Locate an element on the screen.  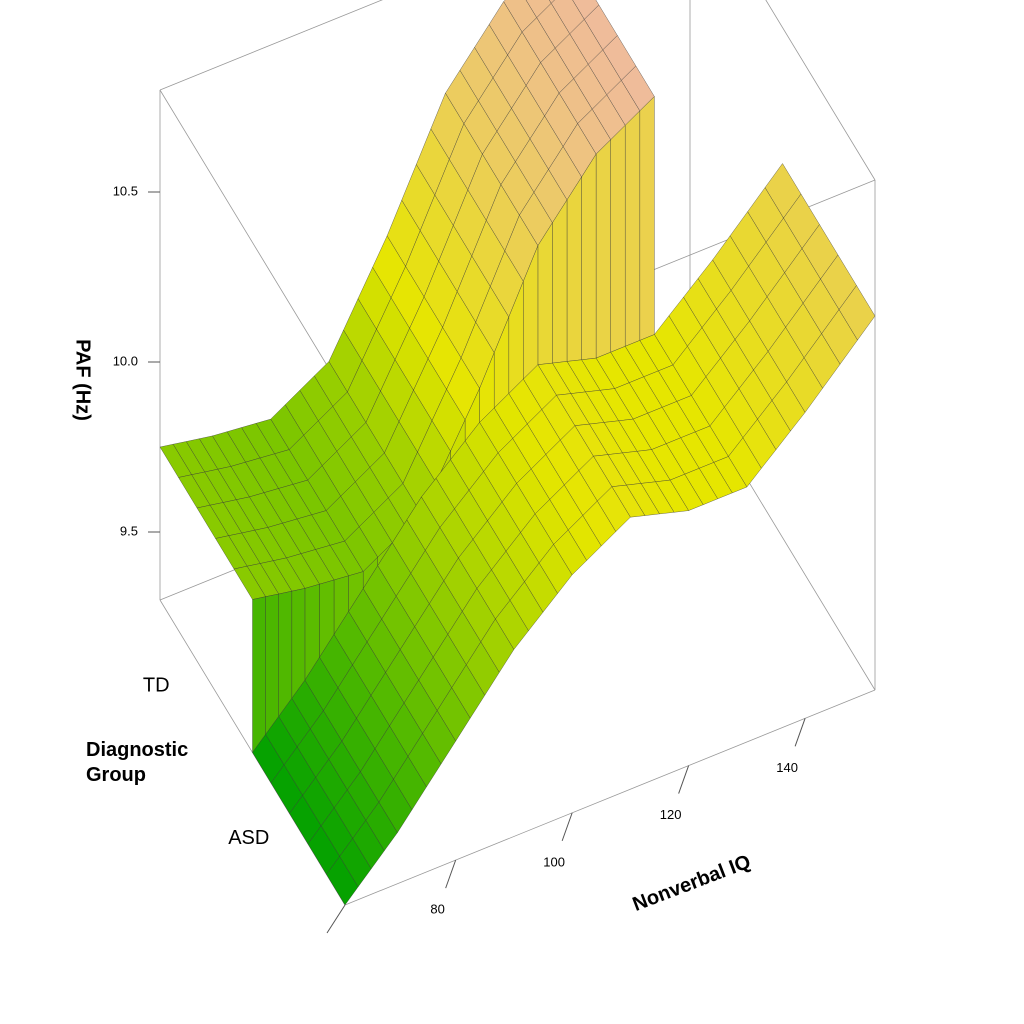
z-tick-label: 10.0 is located at coordinates (125, 360).